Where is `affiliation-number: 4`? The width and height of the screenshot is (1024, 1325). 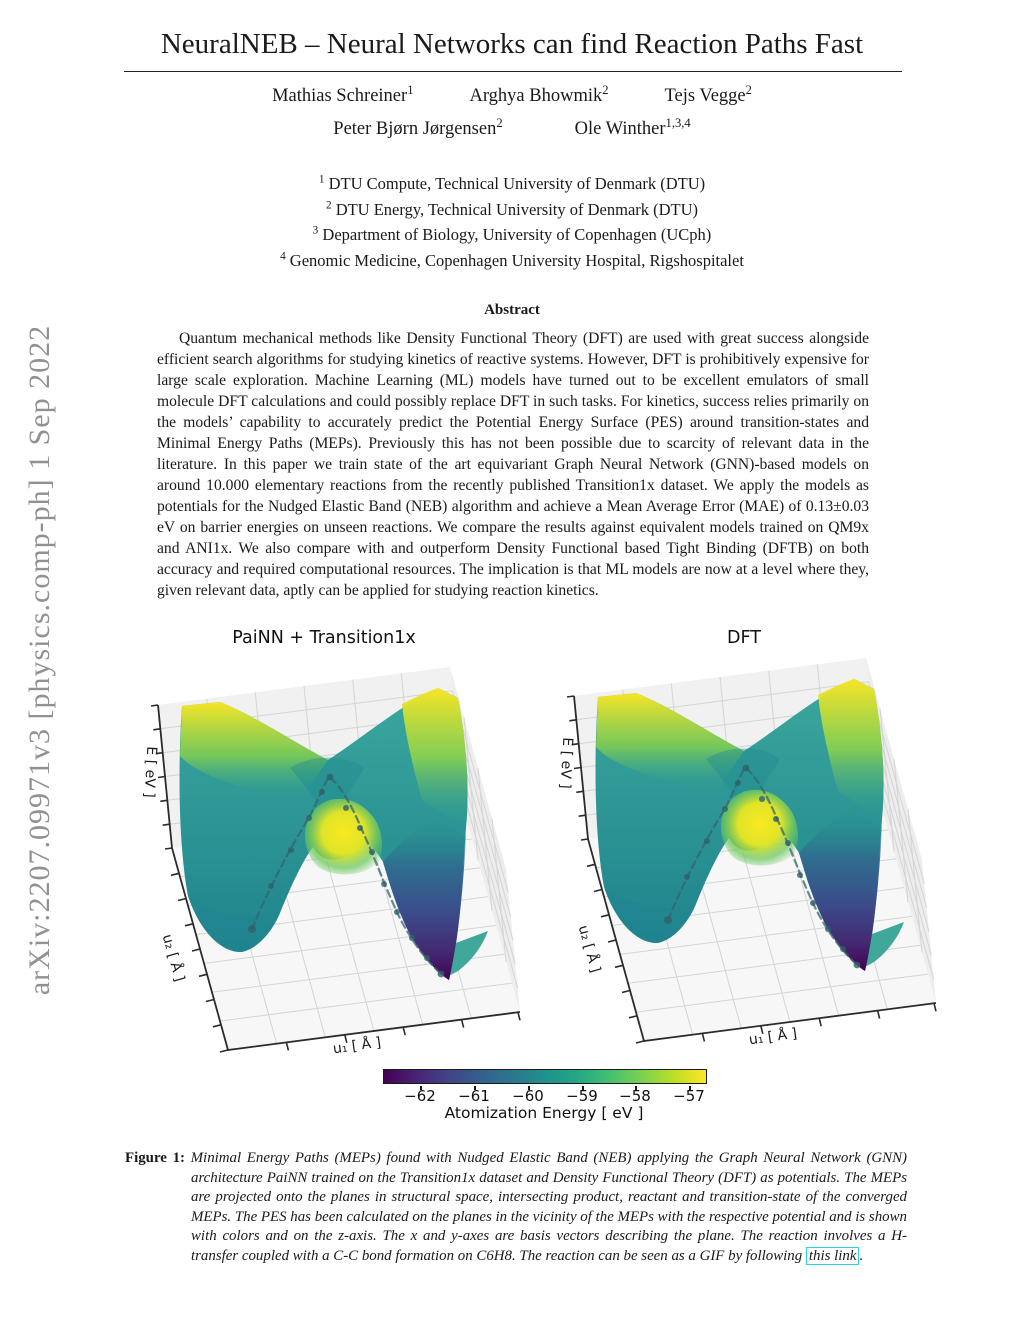
affiliation-number: 4 is located at coordinates (283, 256).